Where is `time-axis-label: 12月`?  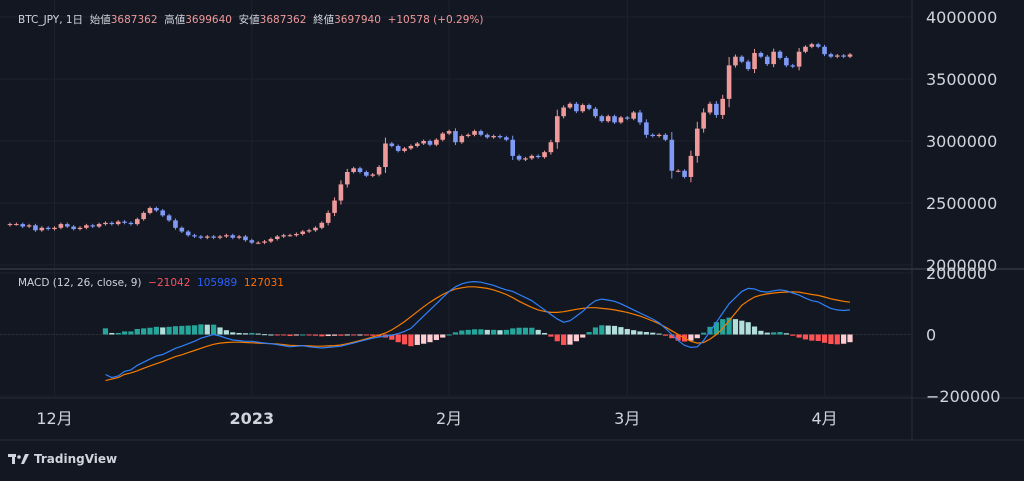 time-axis-label: 12月 is located at coordinates (54, 418).